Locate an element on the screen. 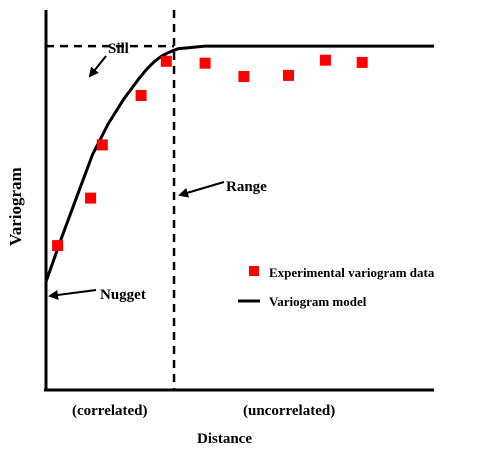 Image resolution: width=483 pixels, height=460 pixels. correlated-region-label: (correlated) is located at coordinates (110, 411).